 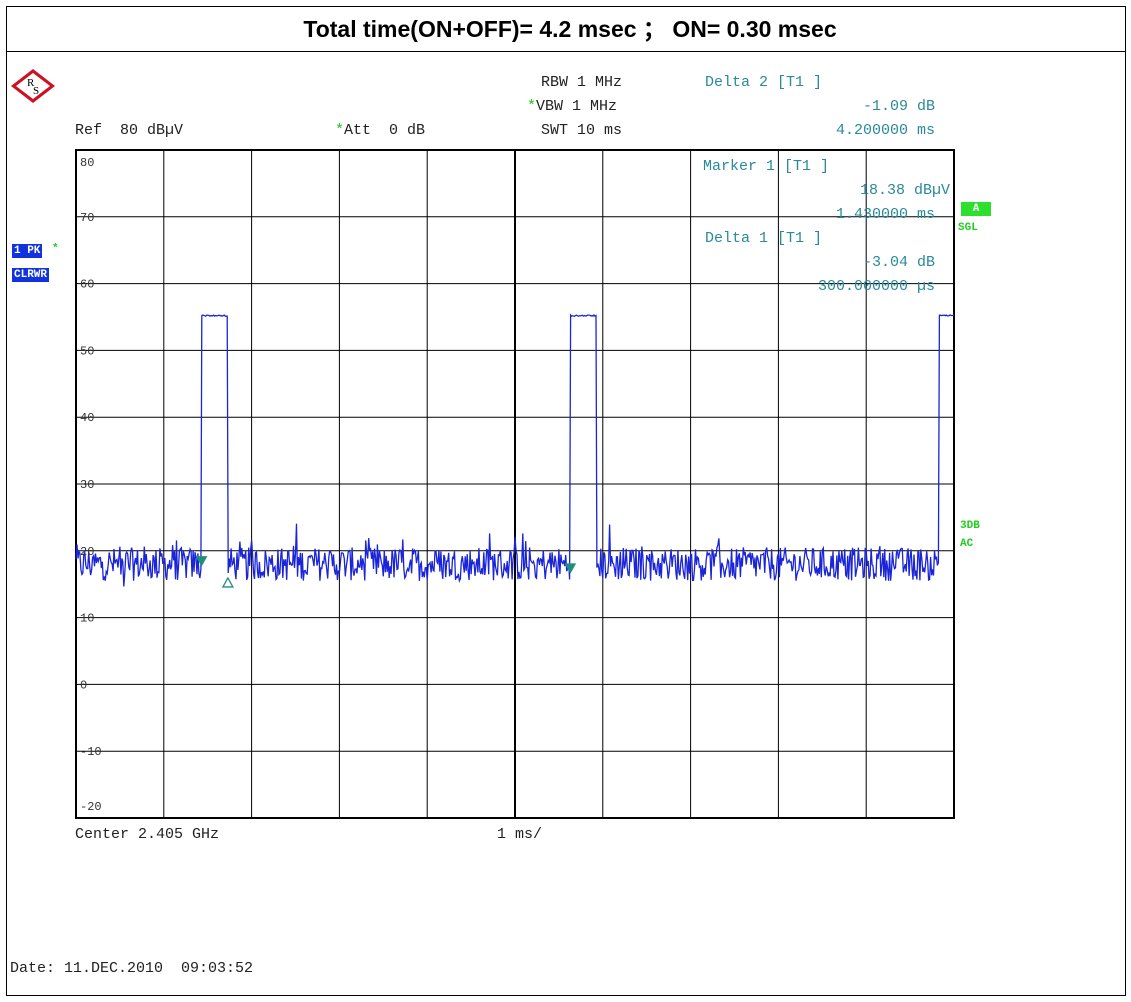 I want to click on y-tick-label: 60, so click(x=87, y=285).